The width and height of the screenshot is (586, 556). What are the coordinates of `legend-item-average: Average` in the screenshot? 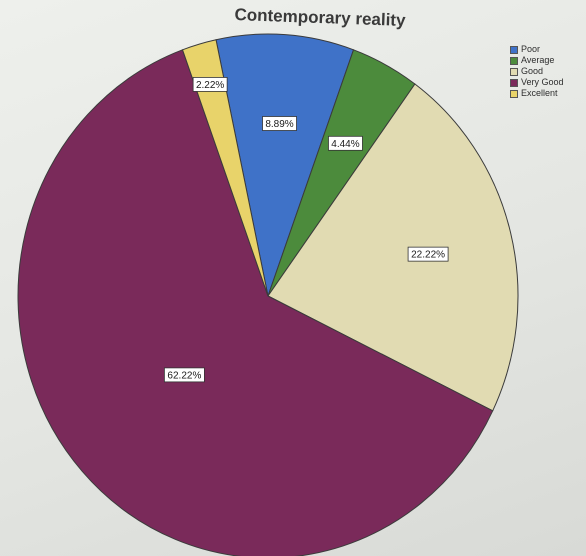 It's located at (537, 60).